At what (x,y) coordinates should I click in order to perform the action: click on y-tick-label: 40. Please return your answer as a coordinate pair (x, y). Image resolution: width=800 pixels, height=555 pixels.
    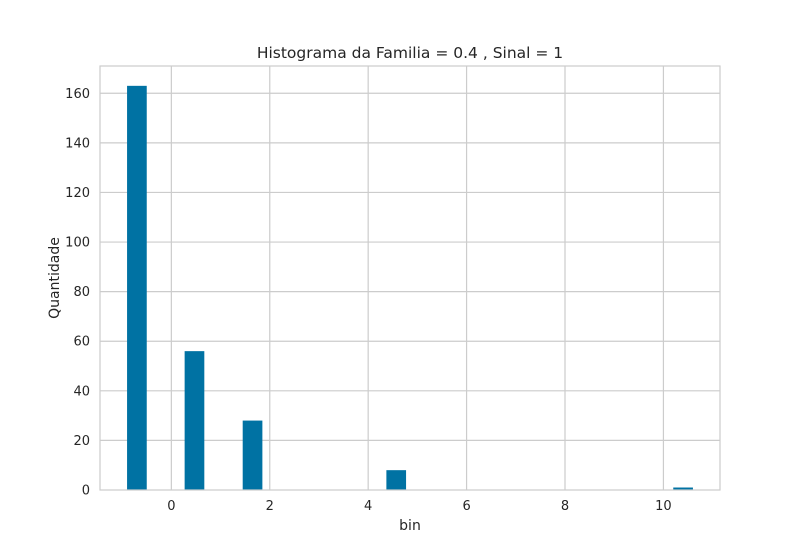
    Looking at the image, I should click on (81, 391).